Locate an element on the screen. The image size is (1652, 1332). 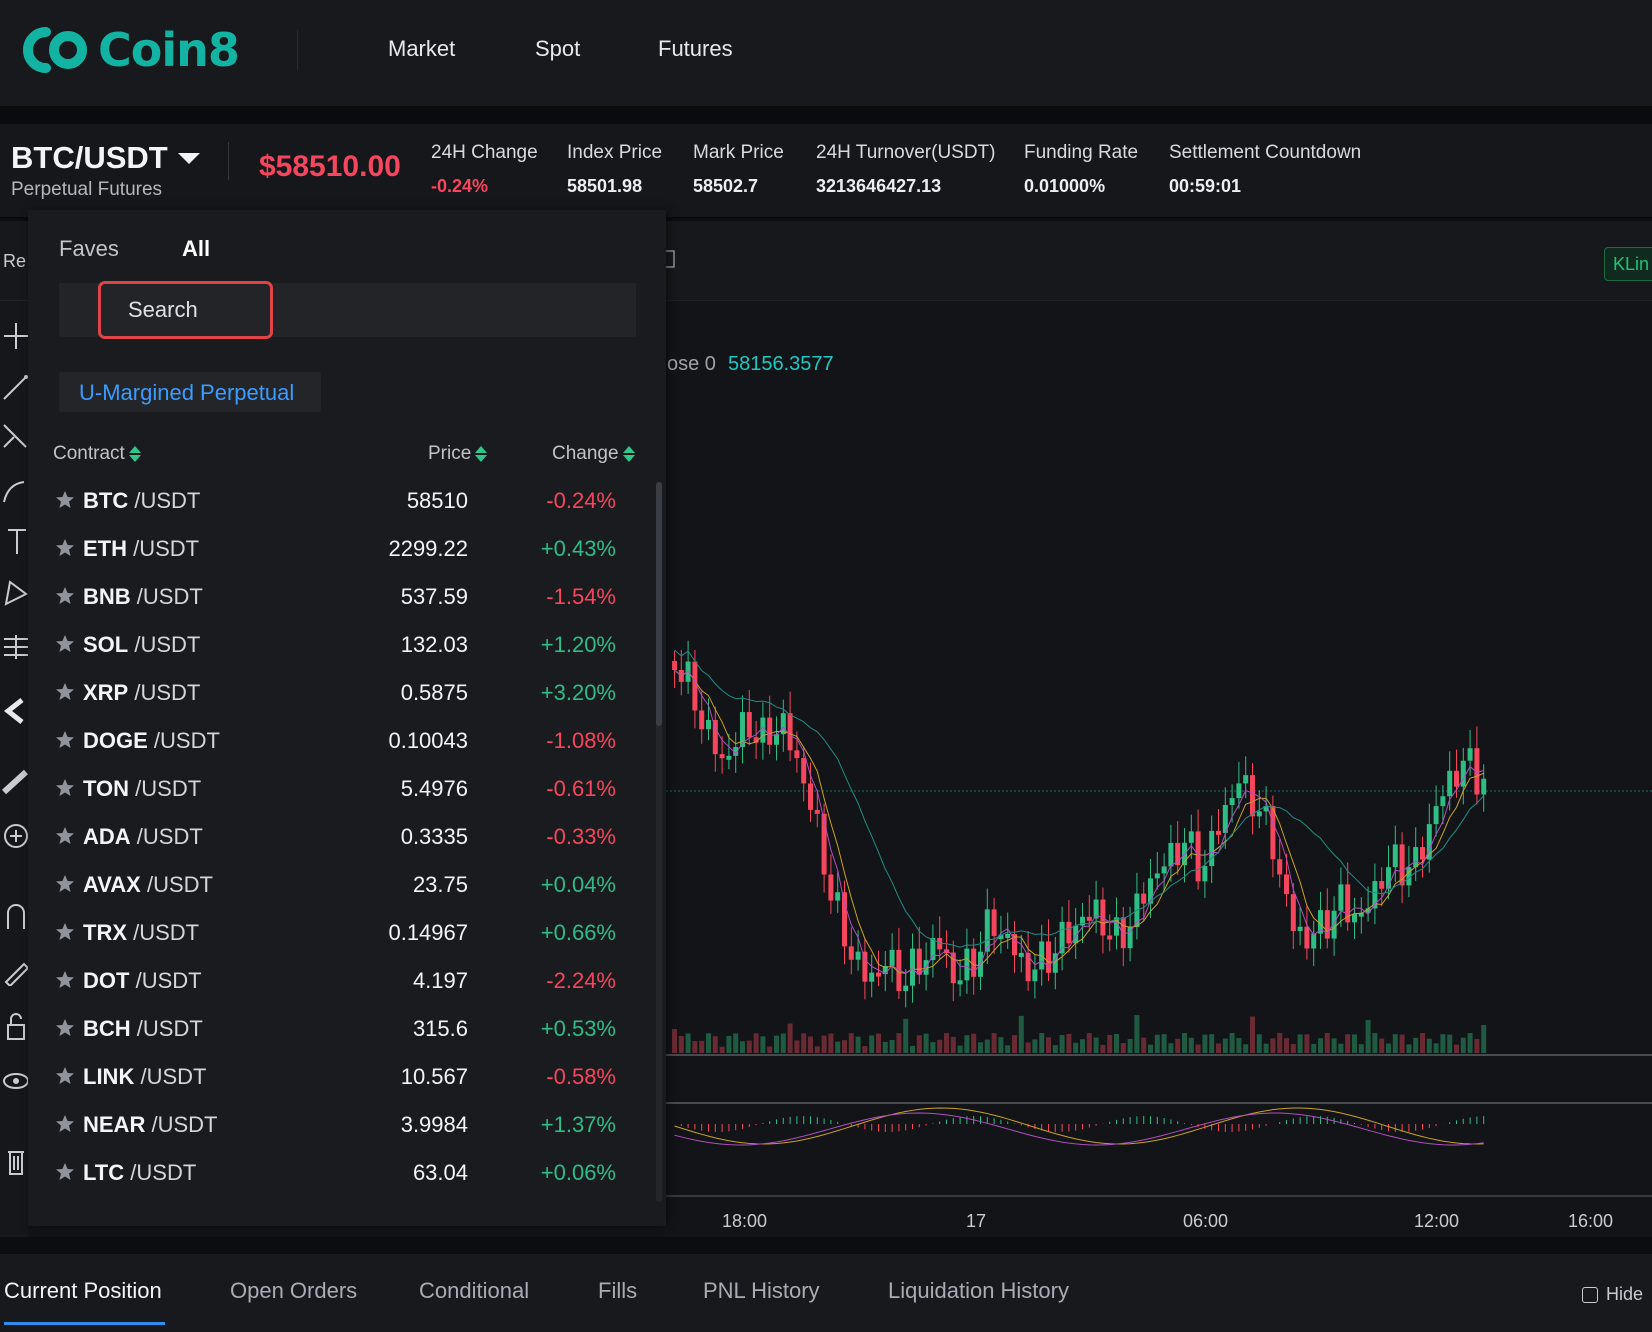
nav-spot: Spot is located at coordinates (558, 48).